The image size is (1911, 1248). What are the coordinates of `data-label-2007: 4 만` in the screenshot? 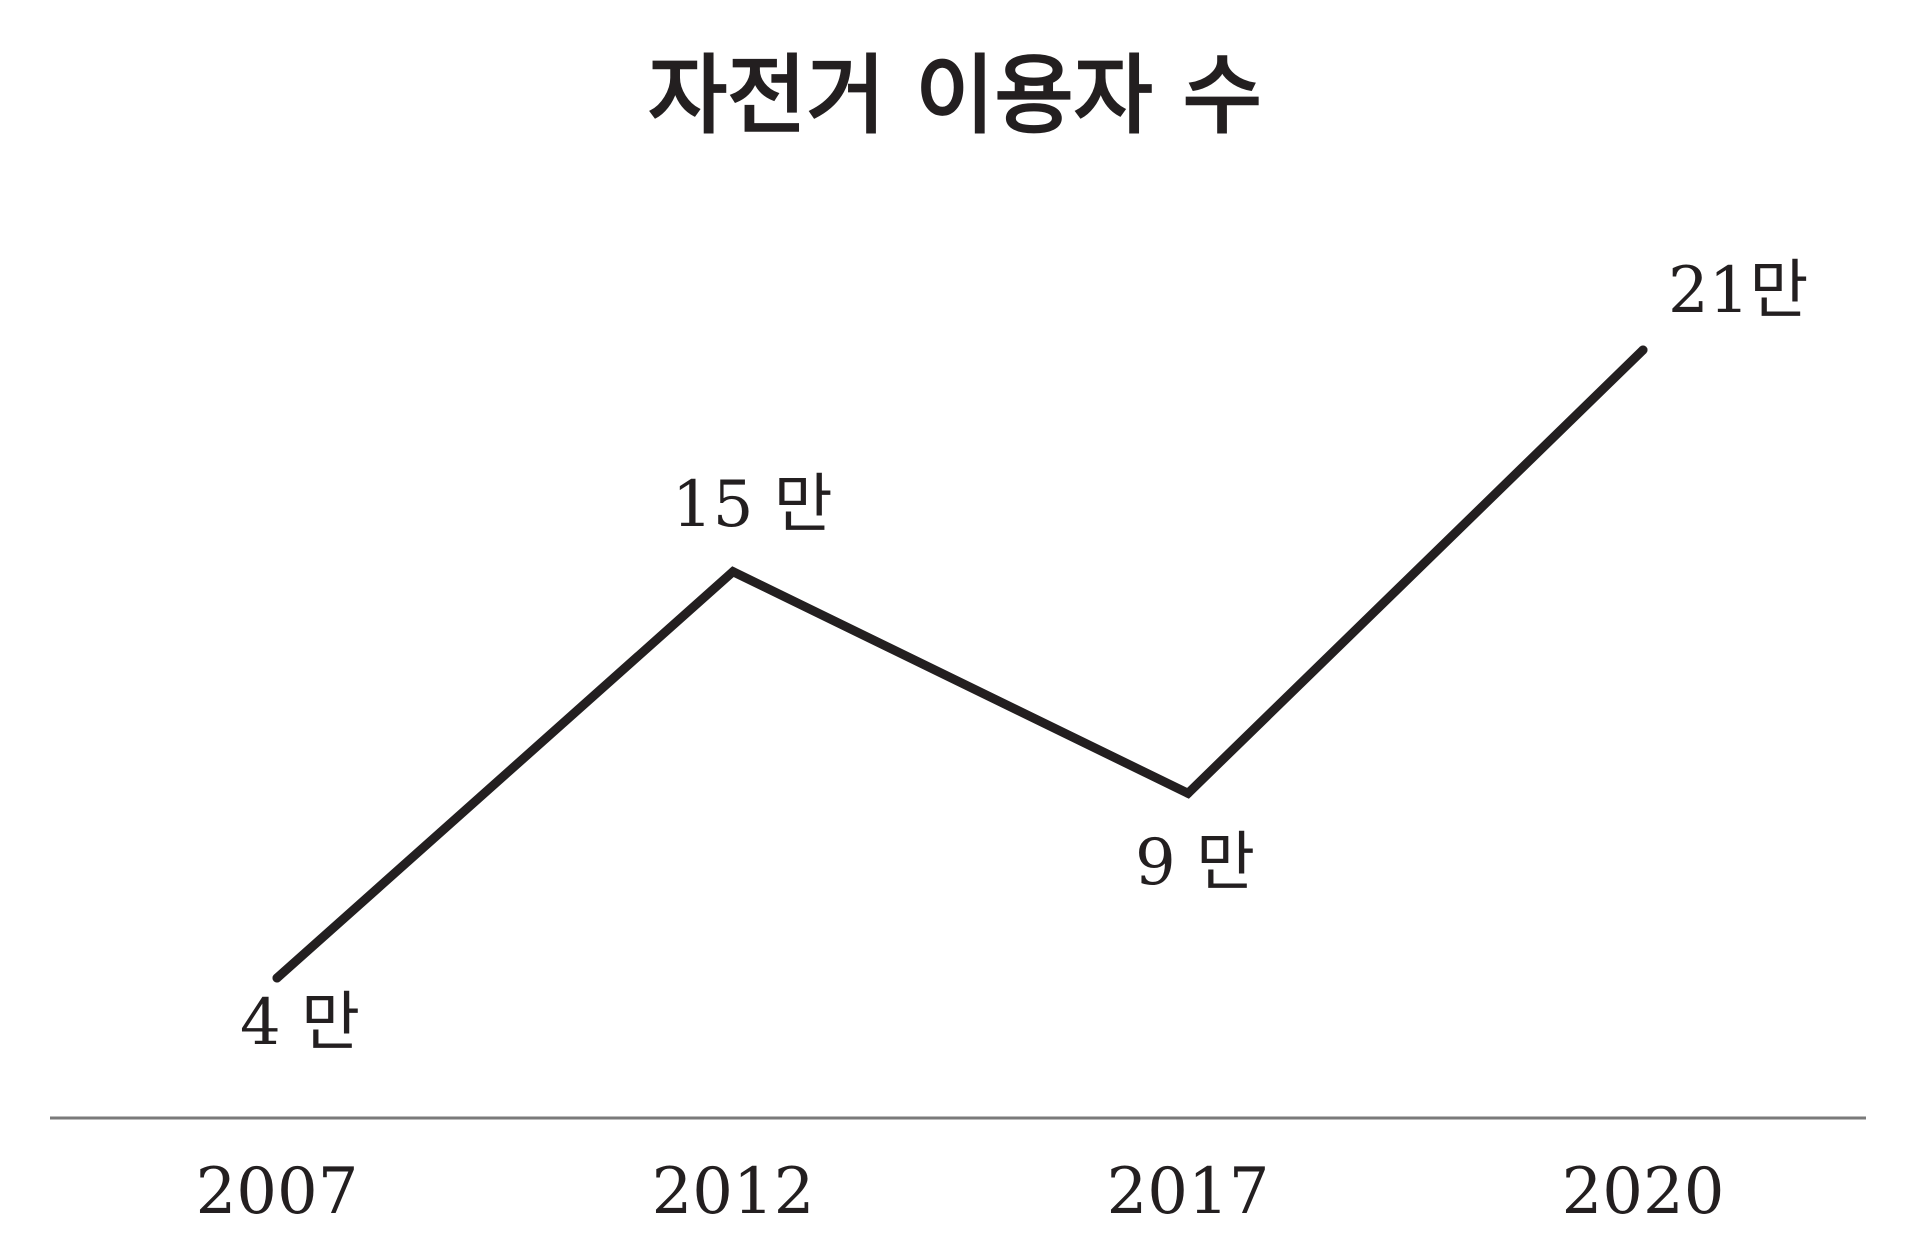 It's located at (300, 1023).